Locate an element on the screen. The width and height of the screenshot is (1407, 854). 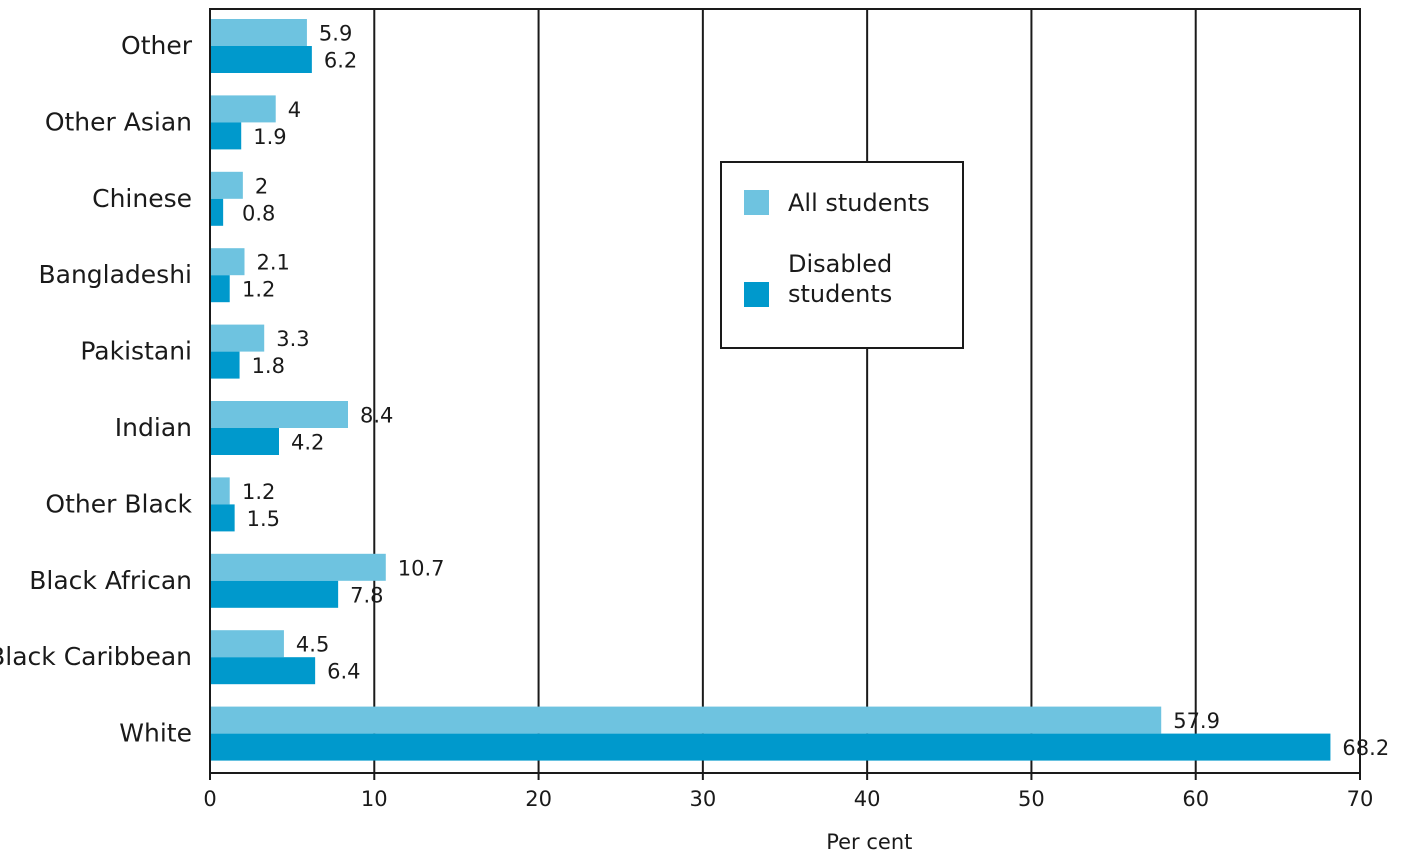
legend: All students Disabled students is located at coordinates (842, 255).